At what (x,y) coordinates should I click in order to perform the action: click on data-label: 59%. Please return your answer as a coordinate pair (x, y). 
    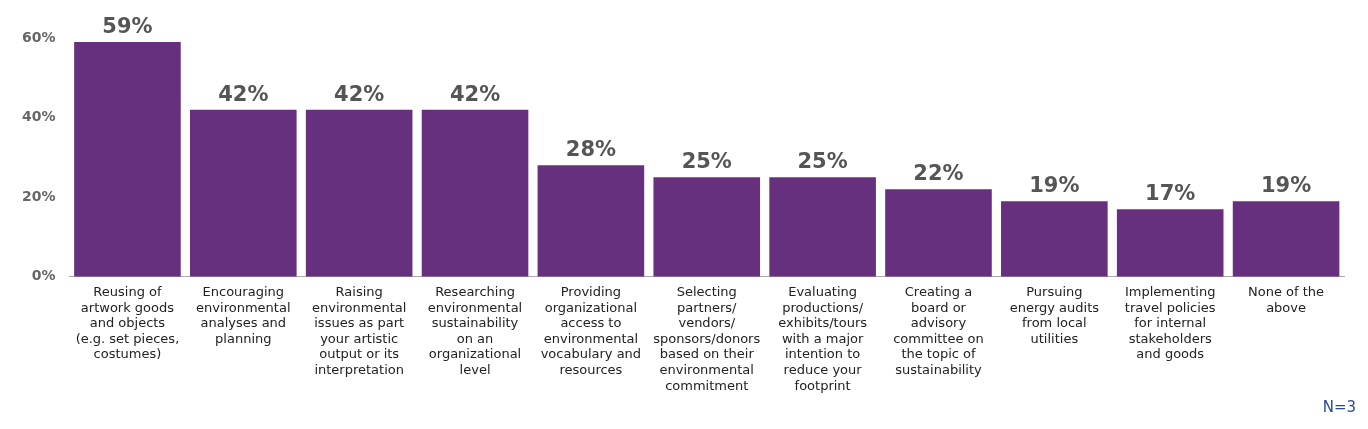
    Looking at the image, I should click on (127, 25).